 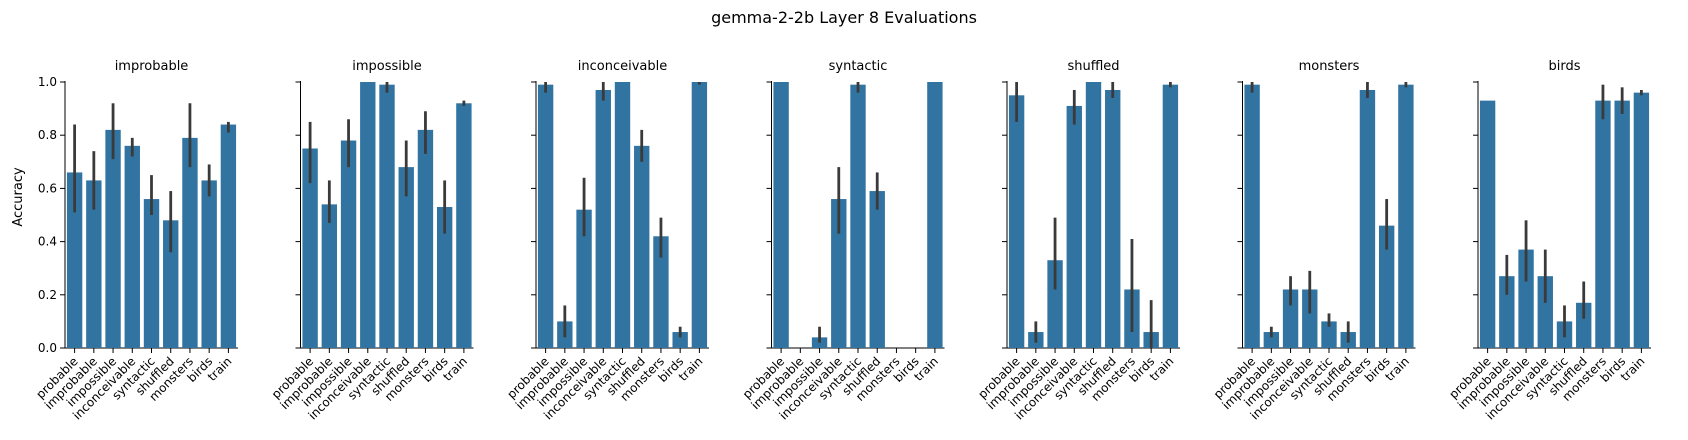 What do you see at coordinates (47, 82) in the screenshot?
I see `y-tick-label: 1.0` at bounding box center [47, 82].